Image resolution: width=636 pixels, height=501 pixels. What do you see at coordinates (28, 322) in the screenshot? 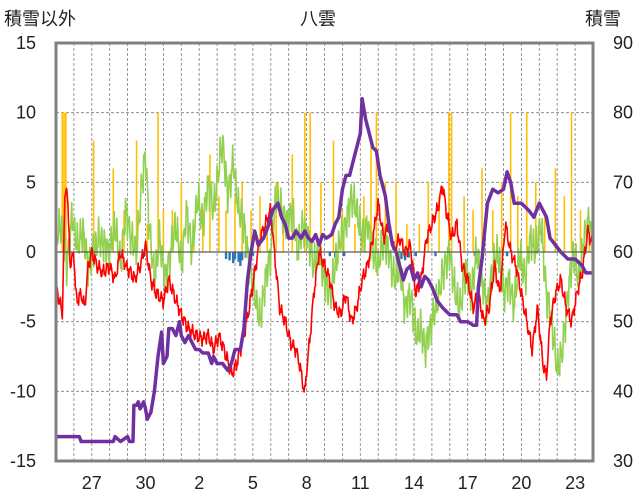
I see `y-left-tick-label: -5` at bounding box center [28, 322].